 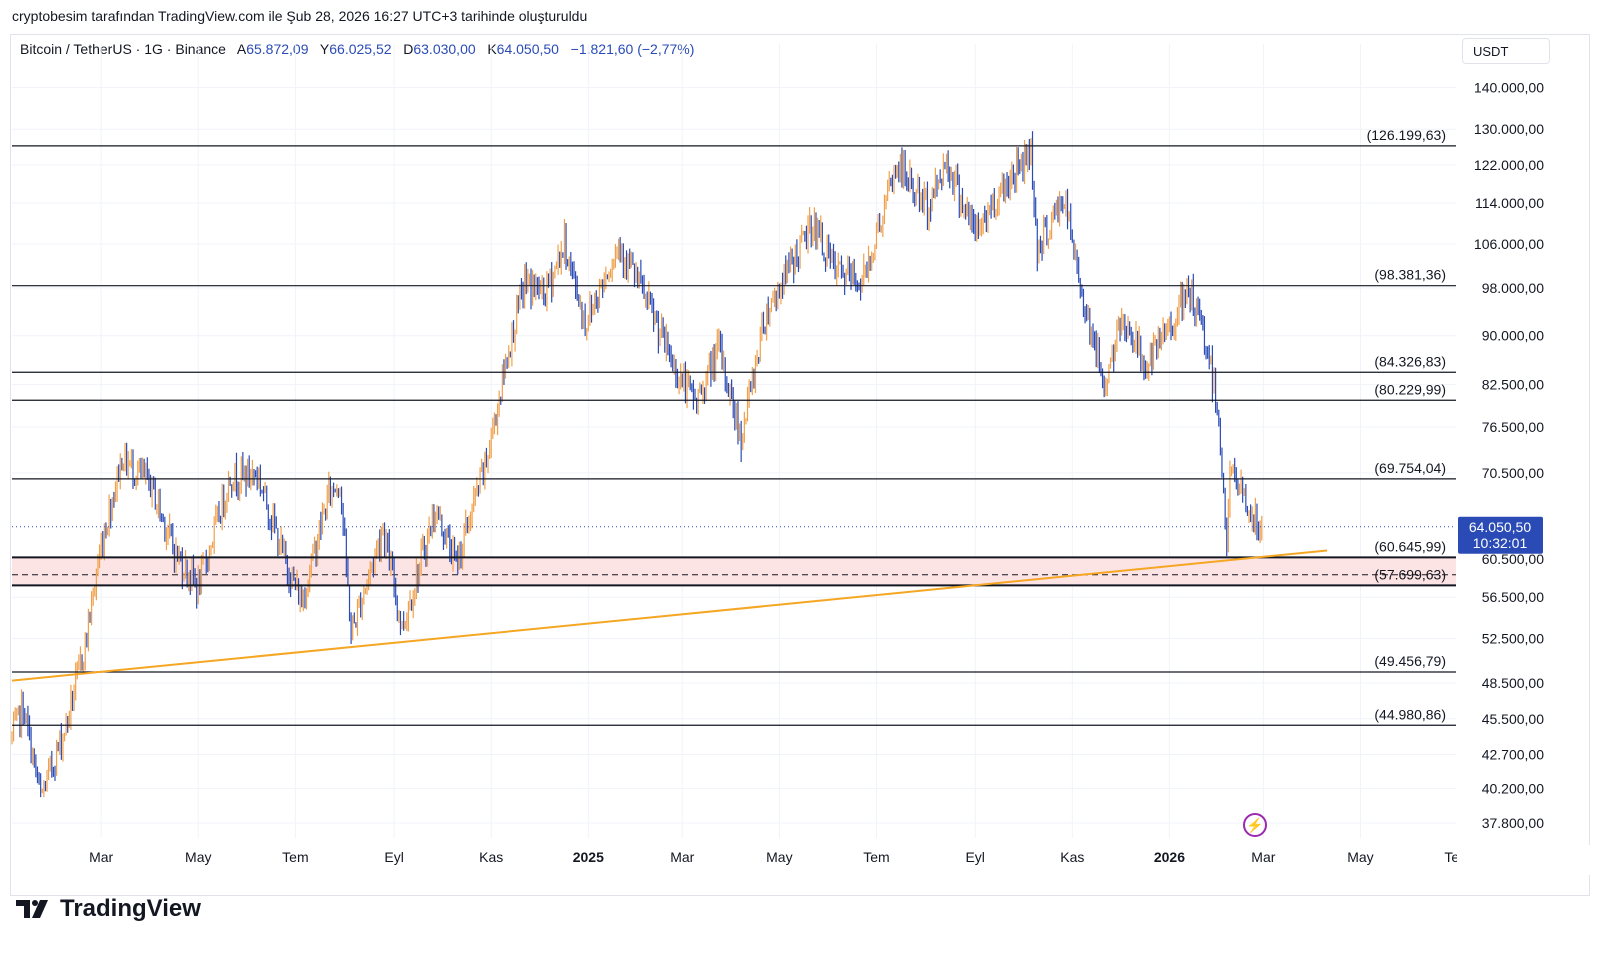 What do you see at coordinates (1523, 860) in the screenshot?
I see `axis-corner` at bounding box center [1523, 860].